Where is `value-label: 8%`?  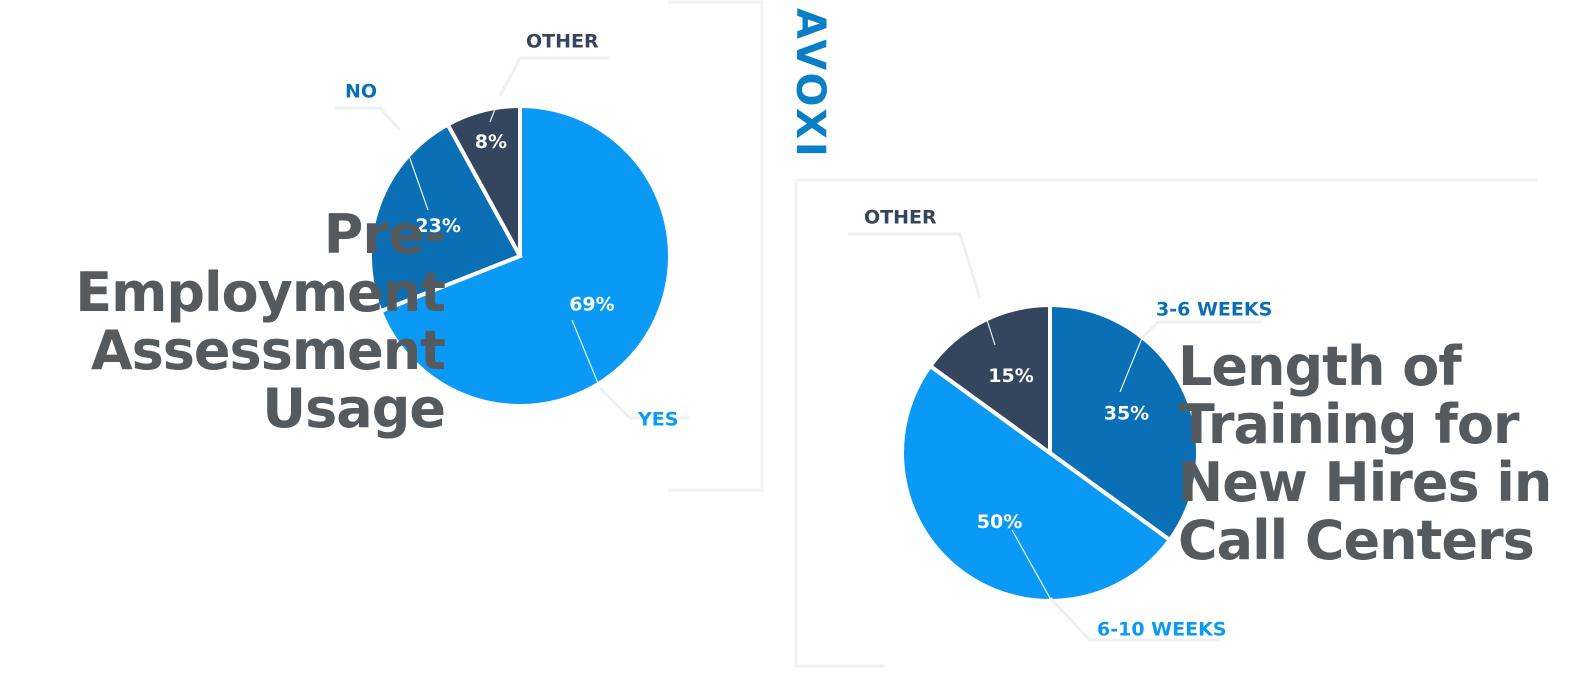 value-label: 8% is located at coordinates (491, 142).